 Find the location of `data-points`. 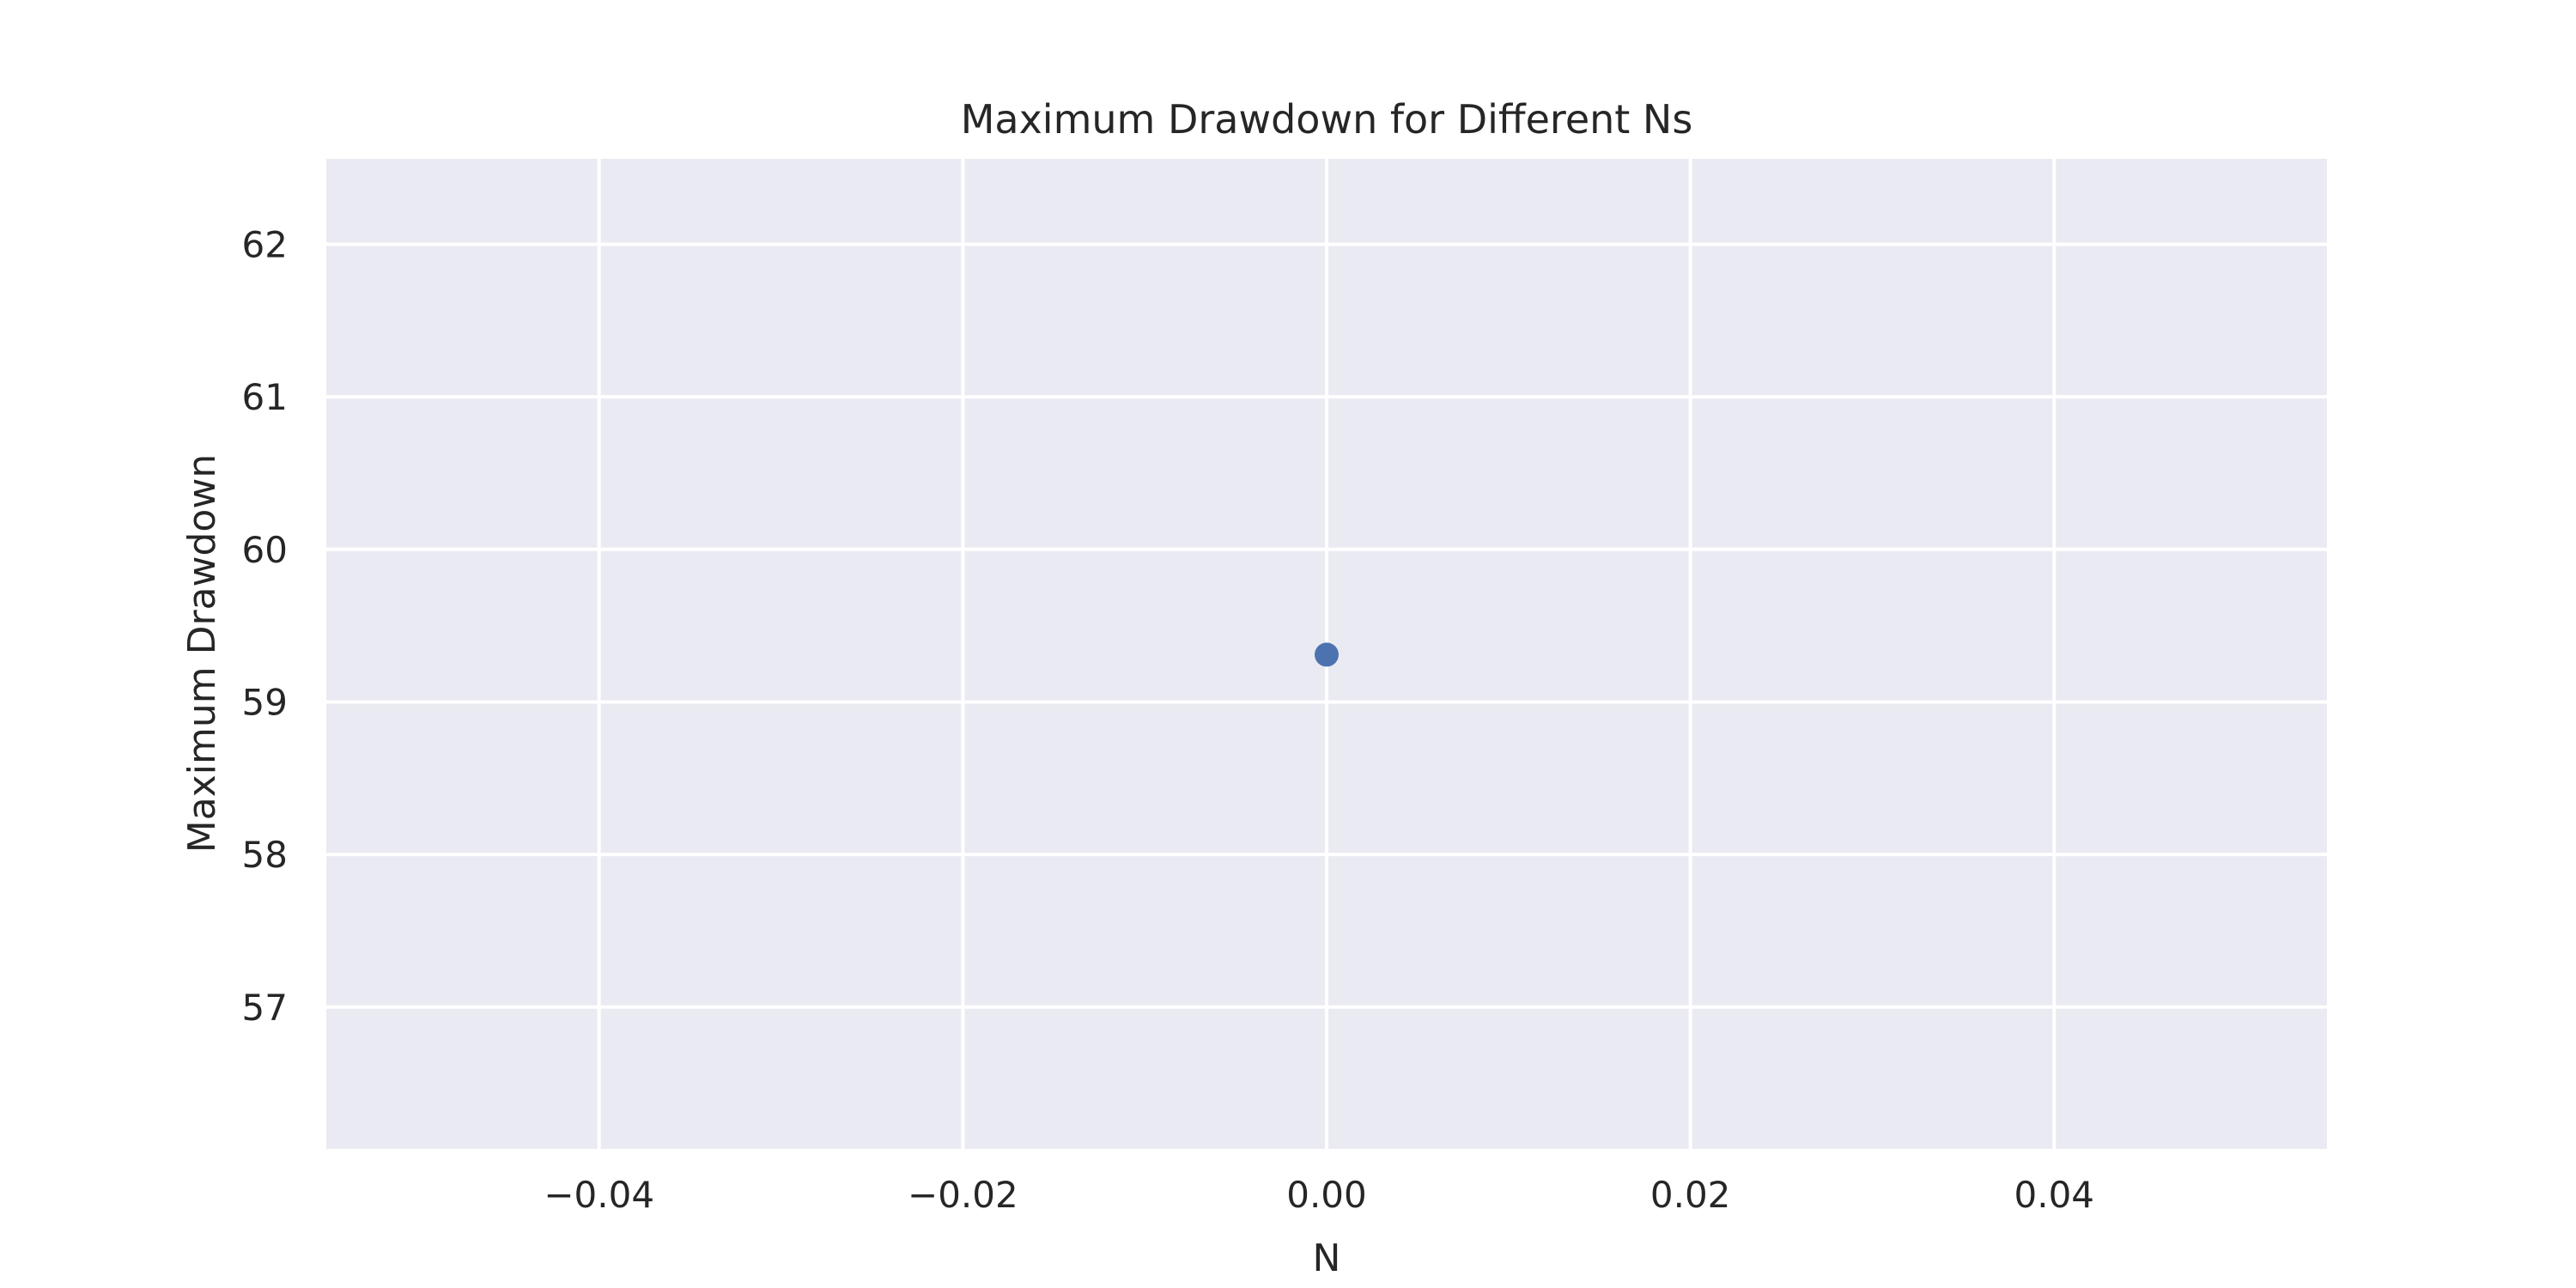

data-points is located at coordinates (1327, 654).